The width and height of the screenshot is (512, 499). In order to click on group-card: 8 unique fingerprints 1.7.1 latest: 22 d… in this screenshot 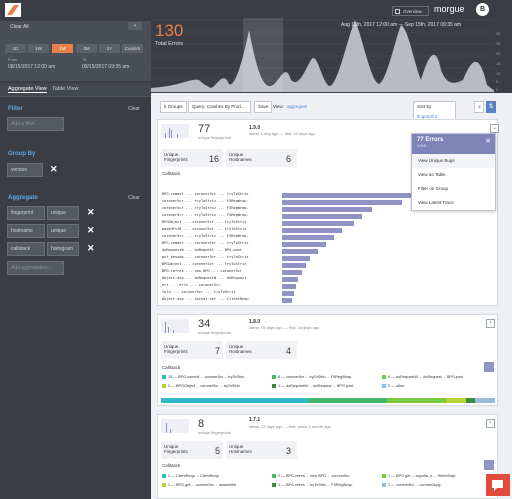, I will do `click(327, 456)`.